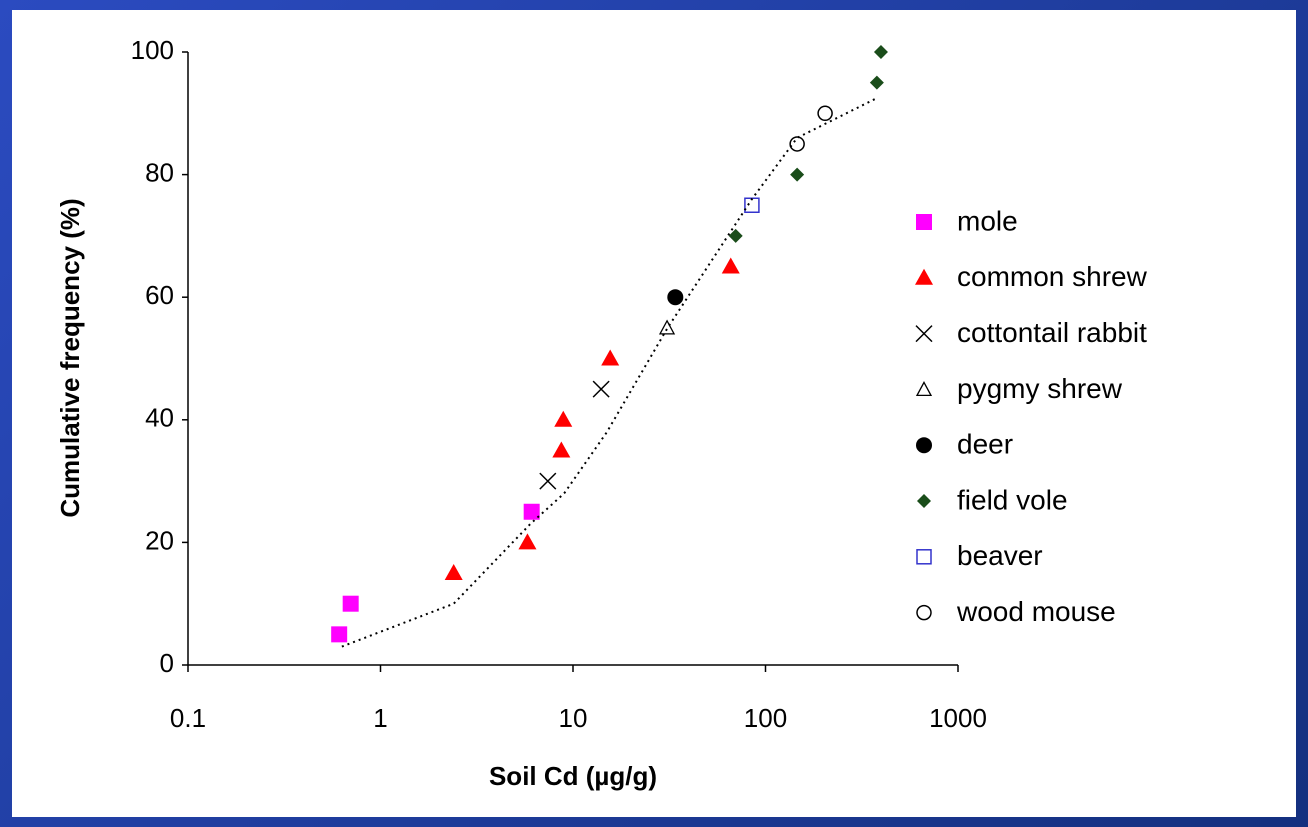  Describe the element at coordinates (985, 444) in the screenshot. I see `legend-label: deer` at that location.